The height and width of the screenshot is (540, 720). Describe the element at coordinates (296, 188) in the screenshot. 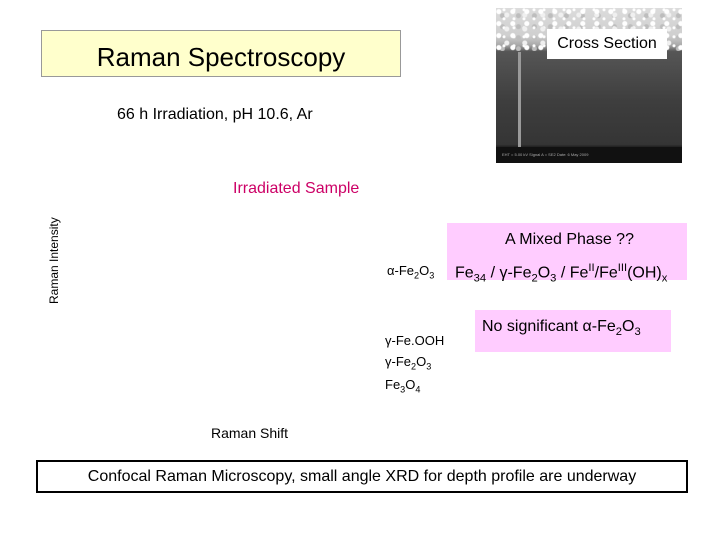

I see `sample-label: Irradiated Sample` at that location.